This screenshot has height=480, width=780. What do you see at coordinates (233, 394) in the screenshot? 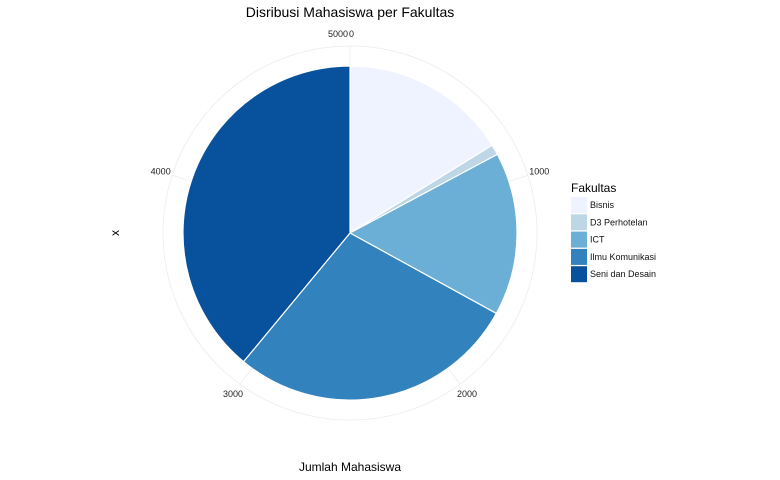
I see `tick-label: 3000` at bounding box center [233, 394].